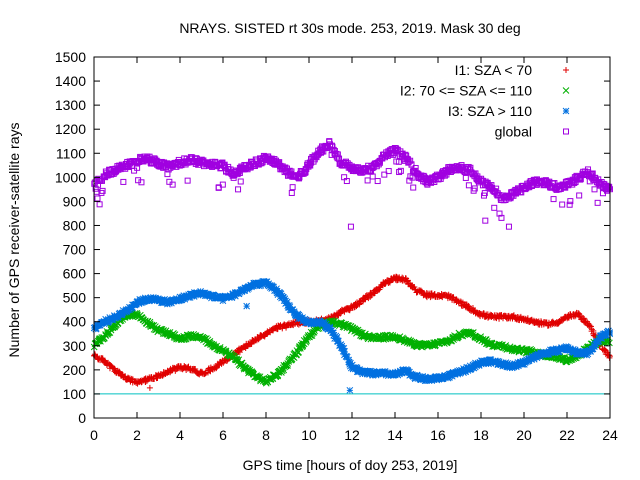  I want to click on x-tick-label: 0, so click(94, 435).